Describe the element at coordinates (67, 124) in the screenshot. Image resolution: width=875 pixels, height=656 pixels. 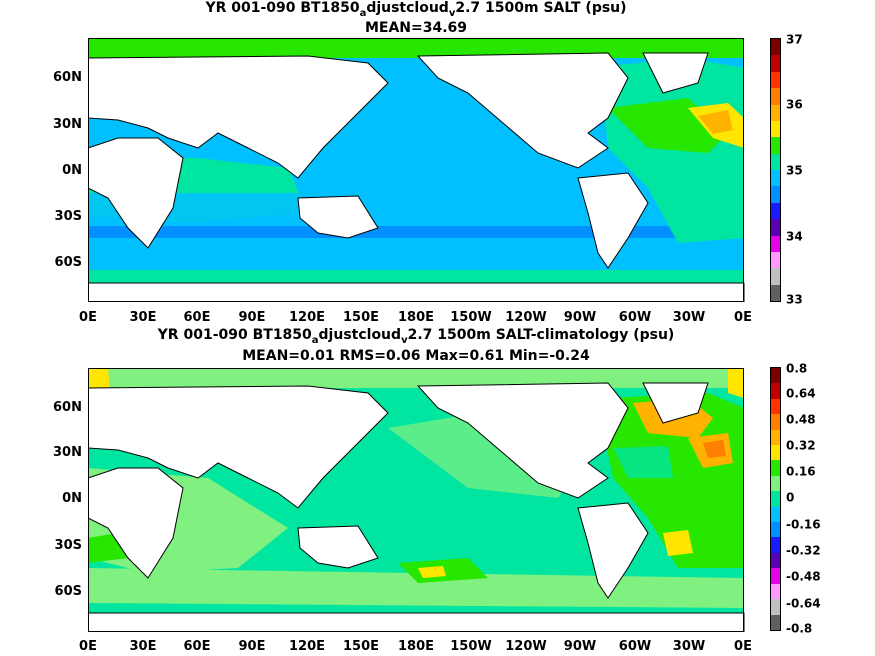
I see `panel1-ytick-30n: 30N` at that location.